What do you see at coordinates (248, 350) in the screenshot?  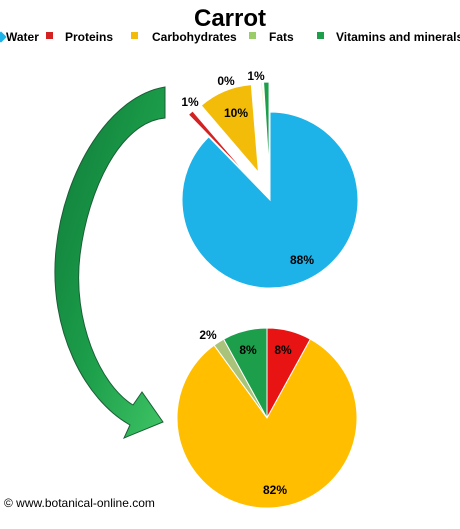 I see `pie2-label-vitamins-and-minerals: 8%` at bounding box center [248, 350].